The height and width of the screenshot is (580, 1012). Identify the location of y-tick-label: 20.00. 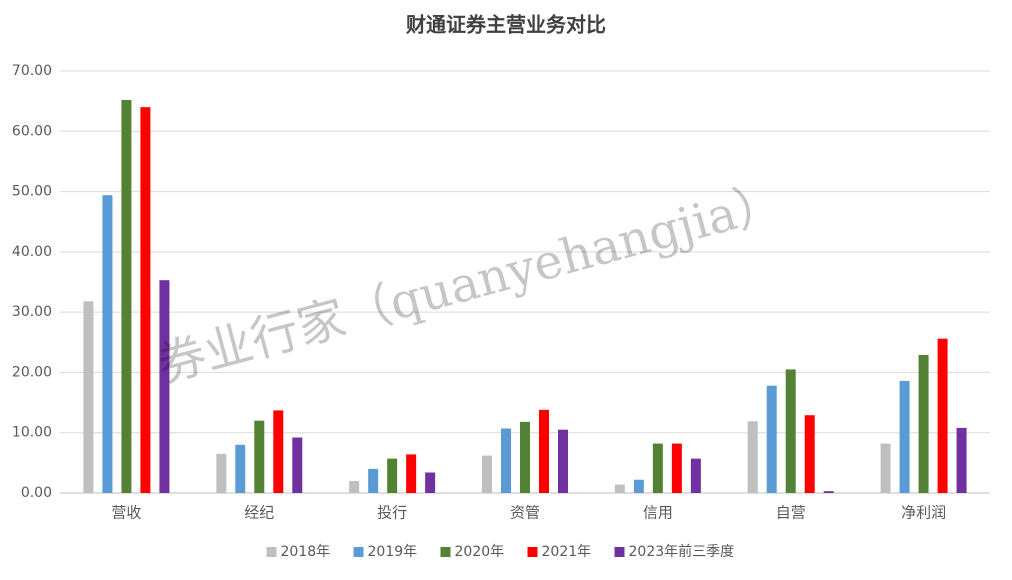
(32, 372).